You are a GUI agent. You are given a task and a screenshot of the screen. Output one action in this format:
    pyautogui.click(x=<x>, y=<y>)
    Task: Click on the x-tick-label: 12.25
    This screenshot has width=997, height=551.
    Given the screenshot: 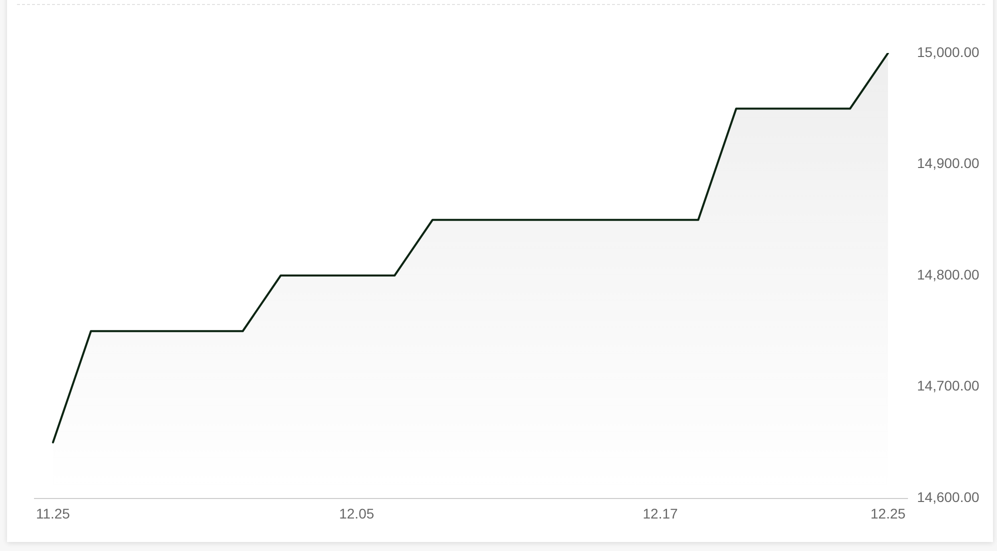 What is the action you would take?
    pyautogui.click(x=888, y=513)
    